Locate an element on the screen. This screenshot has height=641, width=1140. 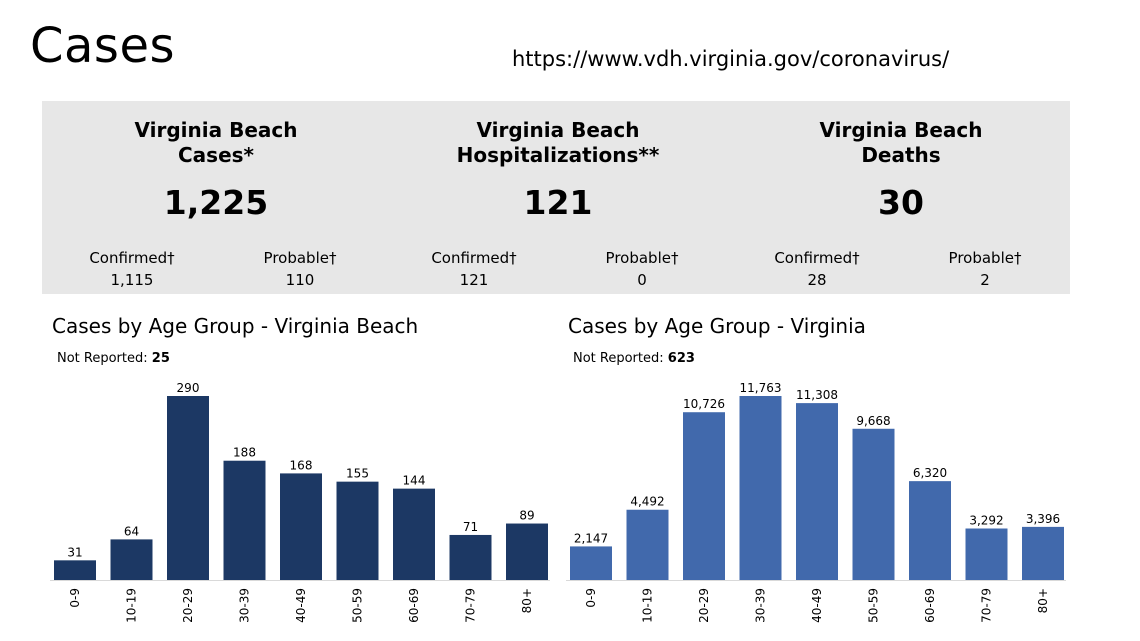
stat-probable: Probable† 110 is located at coordinates (300, 269).